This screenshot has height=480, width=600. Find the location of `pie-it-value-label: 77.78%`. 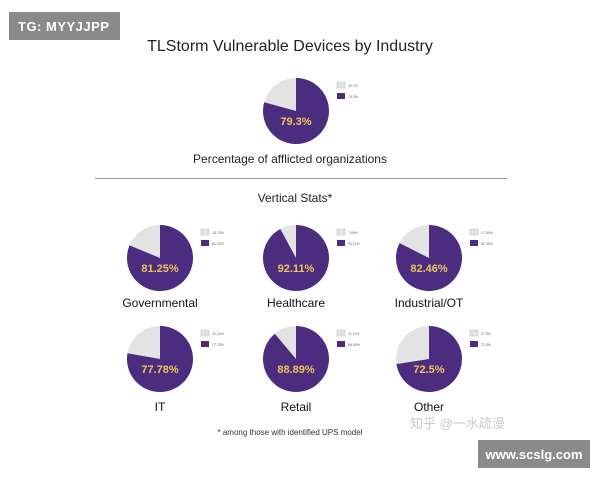

pie-it-value-label: 77.78% is located at coordinates (160, 370).